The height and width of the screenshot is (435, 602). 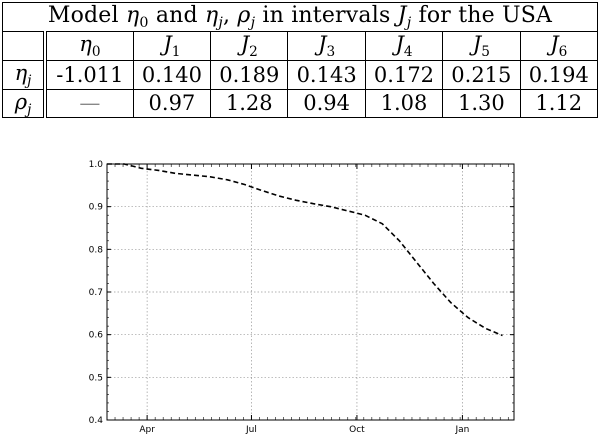 I want to click on header-cell: J5, so click(x=481, y=46).